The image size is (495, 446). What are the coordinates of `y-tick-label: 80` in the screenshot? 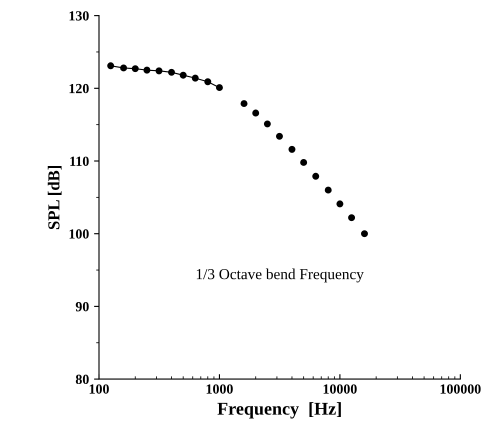 It's located at (82, 379).